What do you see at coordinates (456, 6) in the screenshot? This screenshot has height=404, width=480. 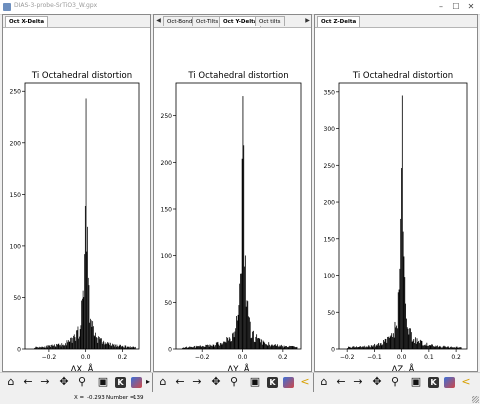 I see `maximize-icon: ☐` at bounding box center [456, 6].